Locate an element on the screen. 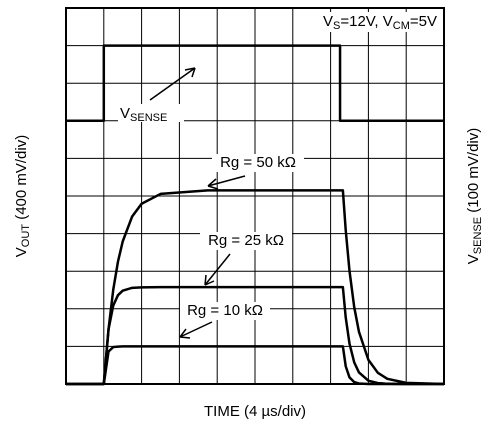 This screenshot has width=484, height=426. series-label: Rg = 25 kΩ is located at coordinates (246, 240).